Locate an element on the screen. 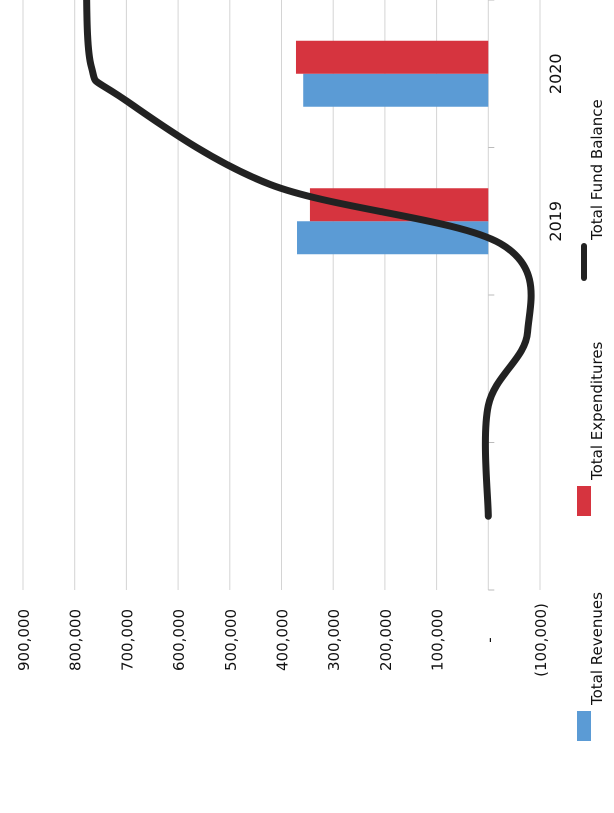 The height and width of the screenshot is (813, 614). value-tick-label: 800,000 is located at coordinates (76, 640).